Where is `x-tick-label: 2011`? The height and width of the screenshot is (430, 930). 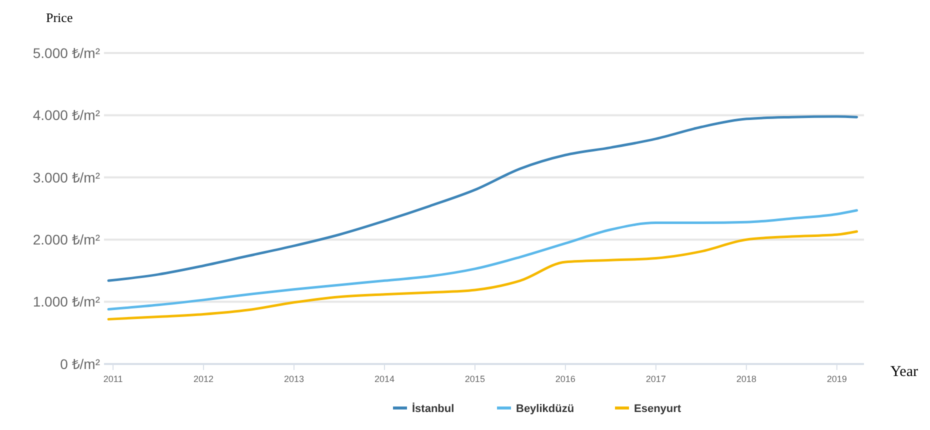
x-tick-label: 2011 is located at coordinates (113, 379).